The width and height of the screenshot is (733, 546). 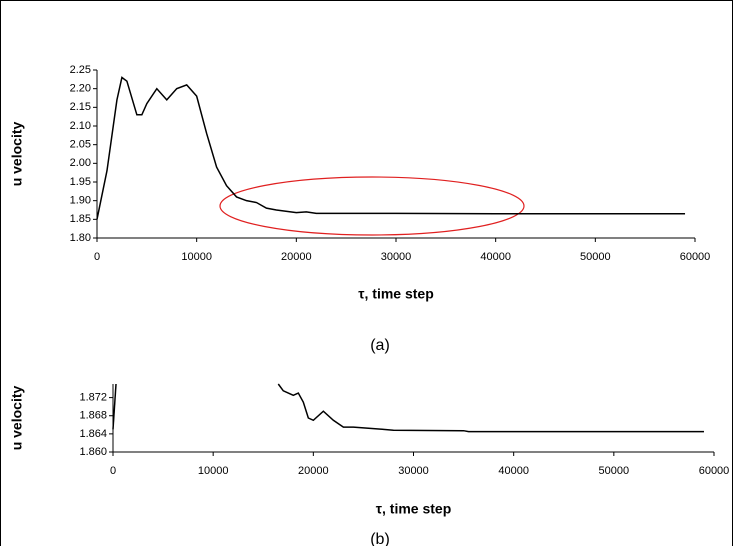 I want to click on y-tick-label: 2.00, so click(x=80, y=163).